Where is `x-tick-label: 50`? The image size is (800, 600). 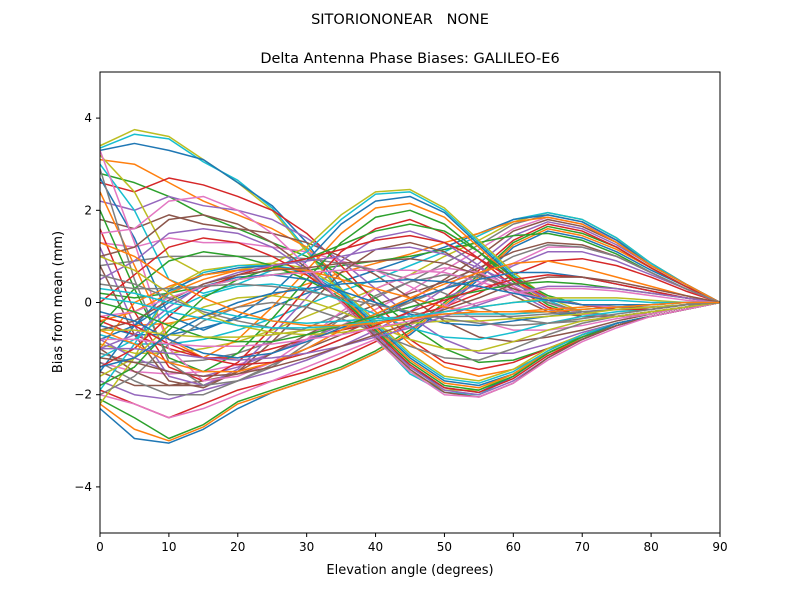
x-tick-label: 50 is located at coordinates (444, 547).